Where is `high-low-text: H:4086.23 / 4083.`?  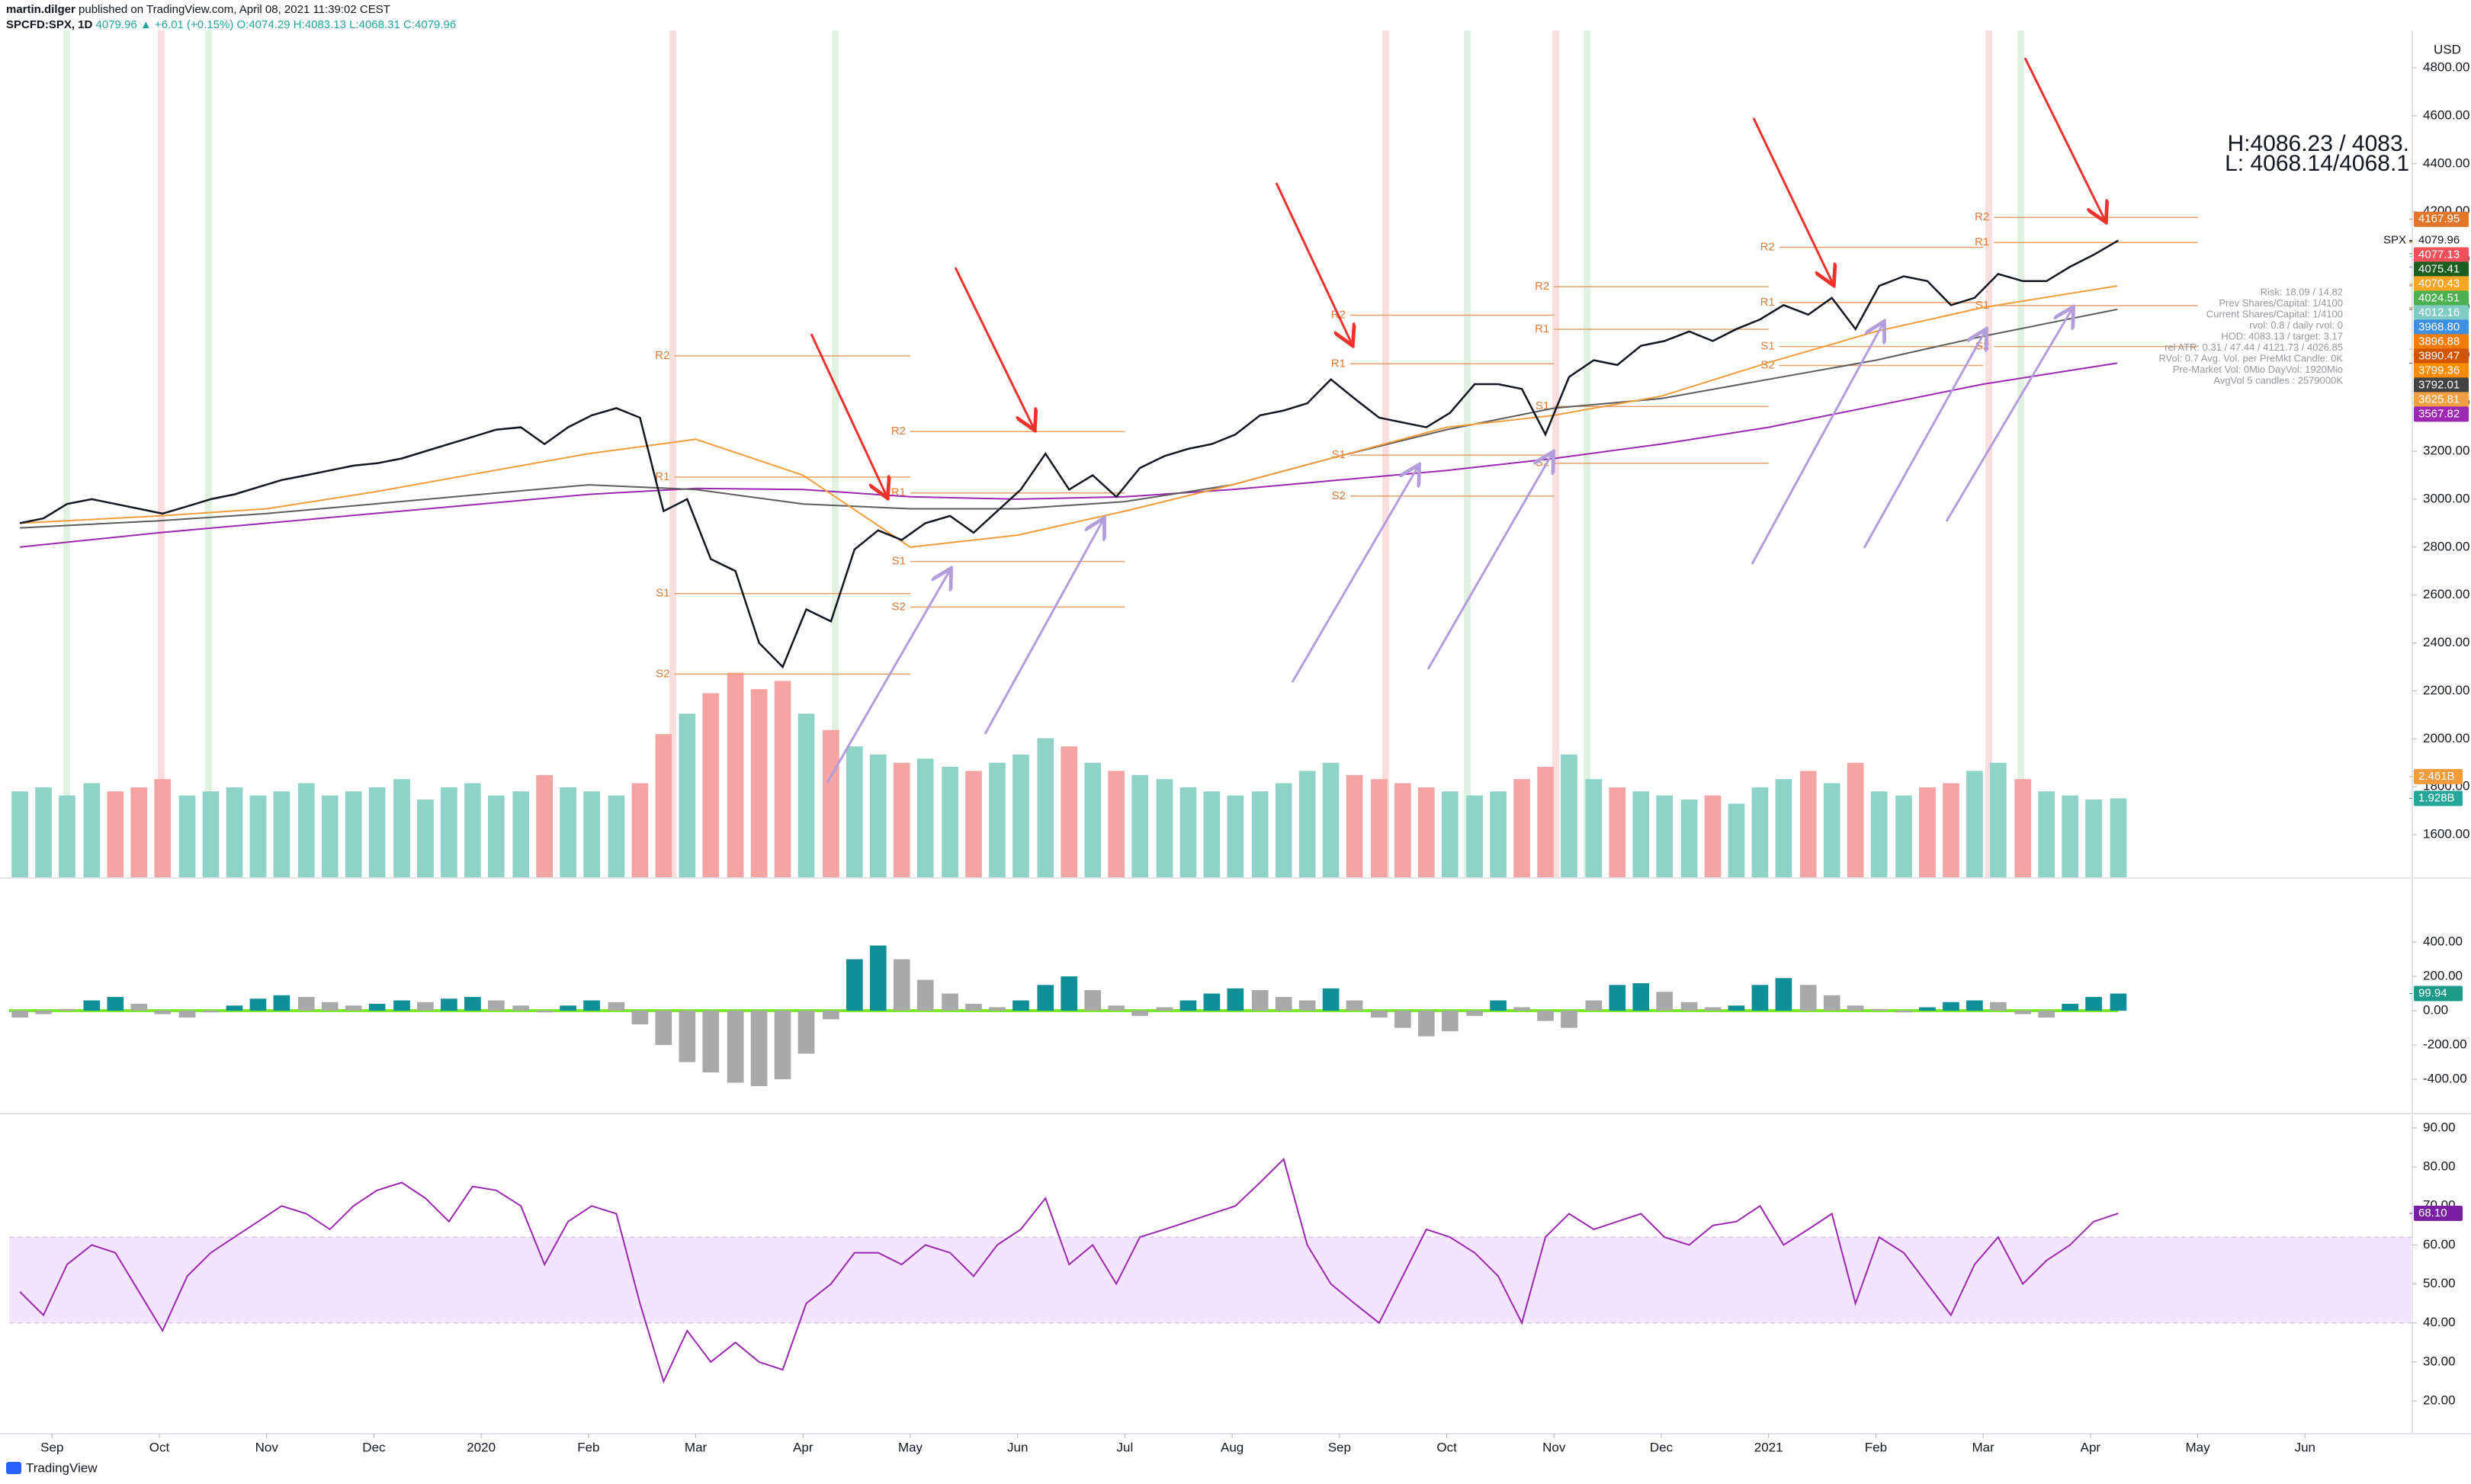
high-low-text: H:4086.23 / 4083. is located at coordinates (2318, 144).